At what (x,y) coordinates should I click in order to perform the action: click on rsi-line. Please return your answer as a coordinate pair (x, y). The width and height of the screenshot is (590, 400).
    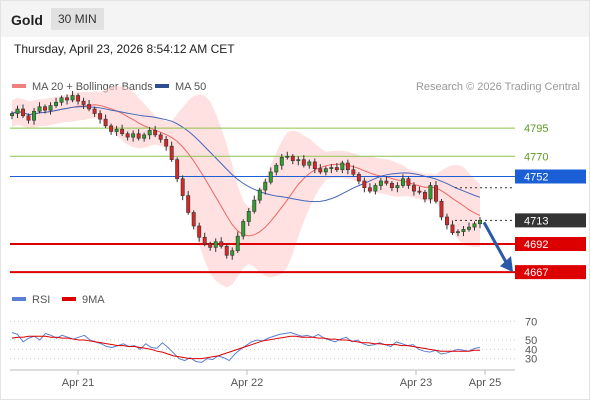
    Looking at the image, I should click on (246, 347).